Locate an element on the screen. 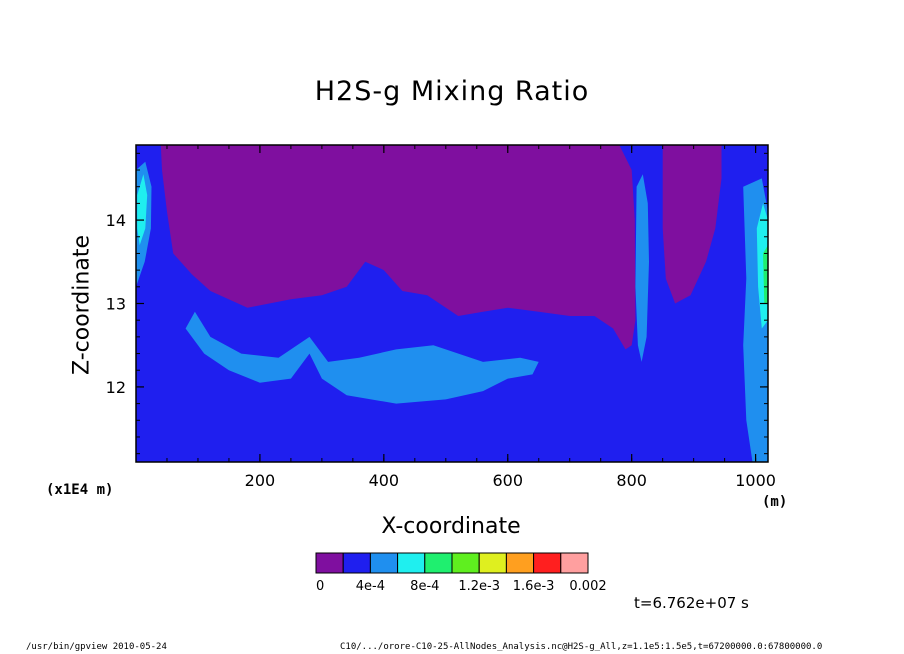  colorbar: 0 4e-4 8e-4 1.2e-3 1.6e-3 0.002 is located at coordinates (461, 573).